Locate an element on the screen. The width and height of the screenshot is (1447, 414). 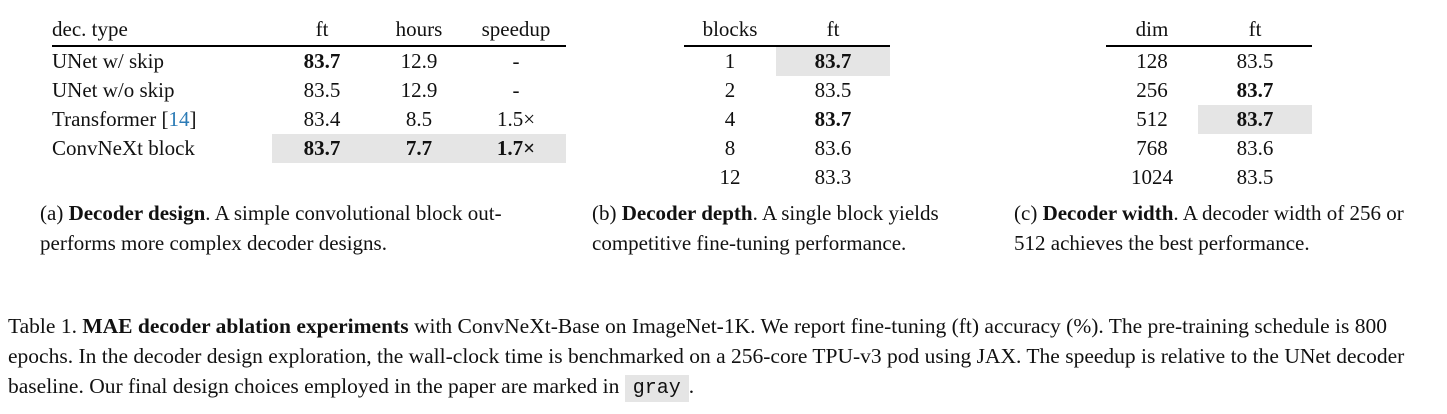
cell-dim: 768 is located at coordinates (1152, 148).